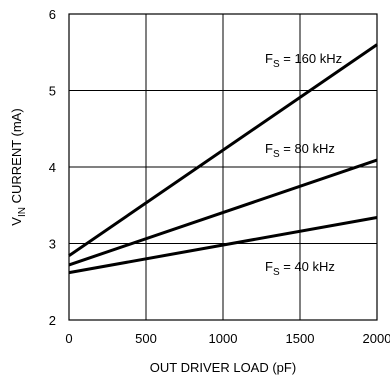  What do you see at coordinates (376, 338) in the screenshot?
I see `x-tick-label-4: 2000` at bounding box center [376, 338].